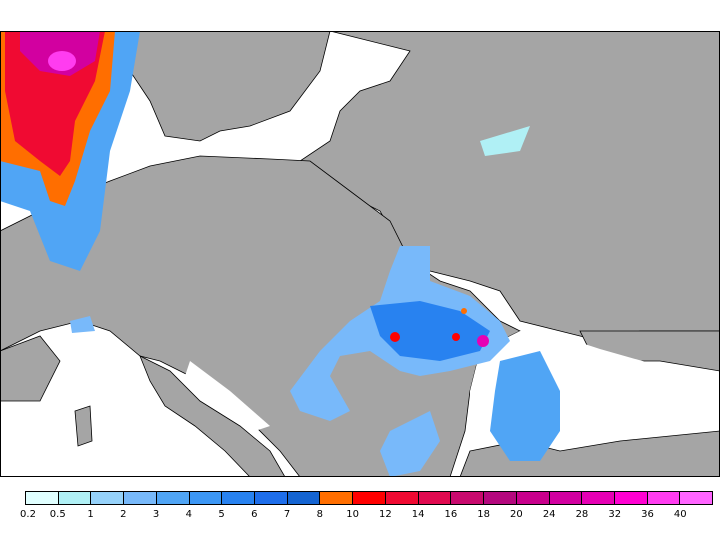  What do you see at coordinates (360, 516) in the screenshot?
I see `legend-labels: 0.2 0.5 1 2 3 4 5 6 7 8 10 12 14 16 18 20 24 28 32 36 40` at bounding box center [360, 516].